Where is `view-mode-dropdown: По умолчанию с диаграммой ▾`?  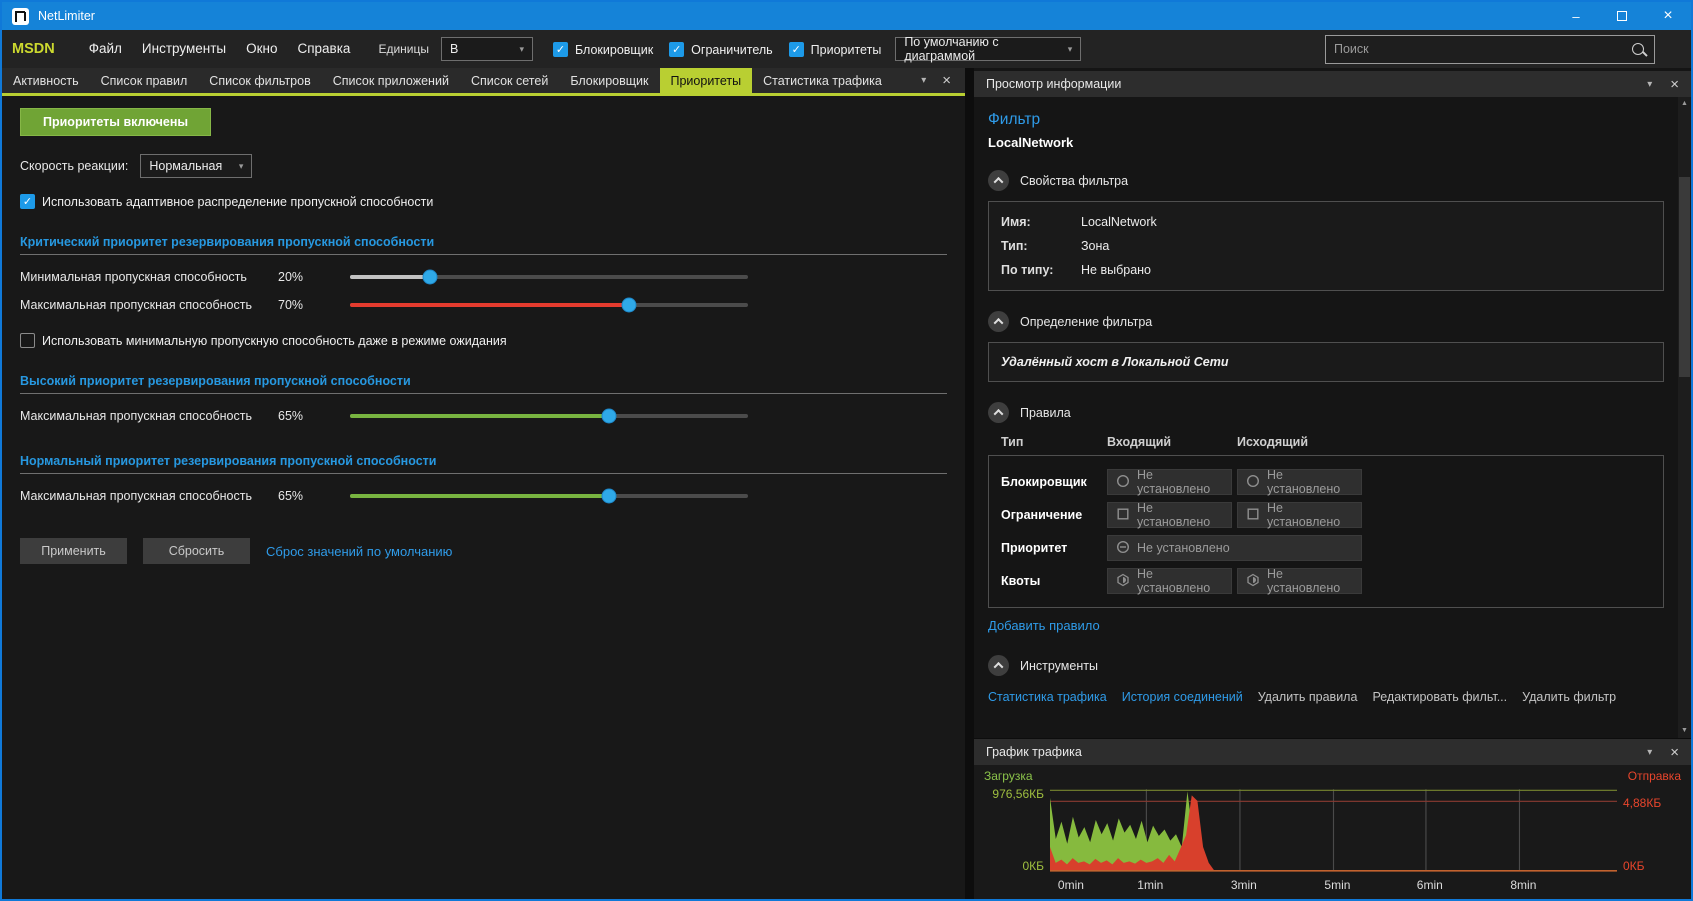 view-mode-dropdown: По умолчанию с диаграммой ▾ is located at coordinates (988, 49).